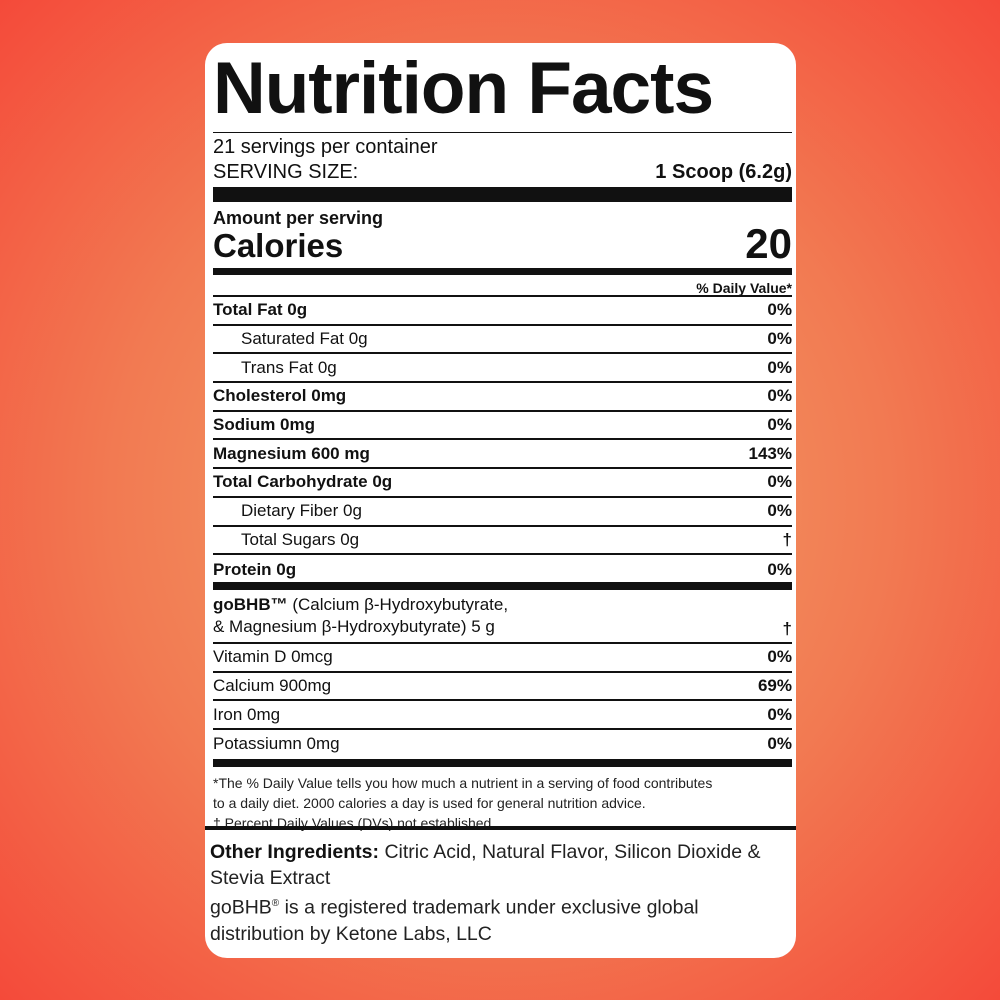  Describe the element at coordinates (774, 685) in the screenshot. I see `nutrient-daily-value: 69%` at that location.